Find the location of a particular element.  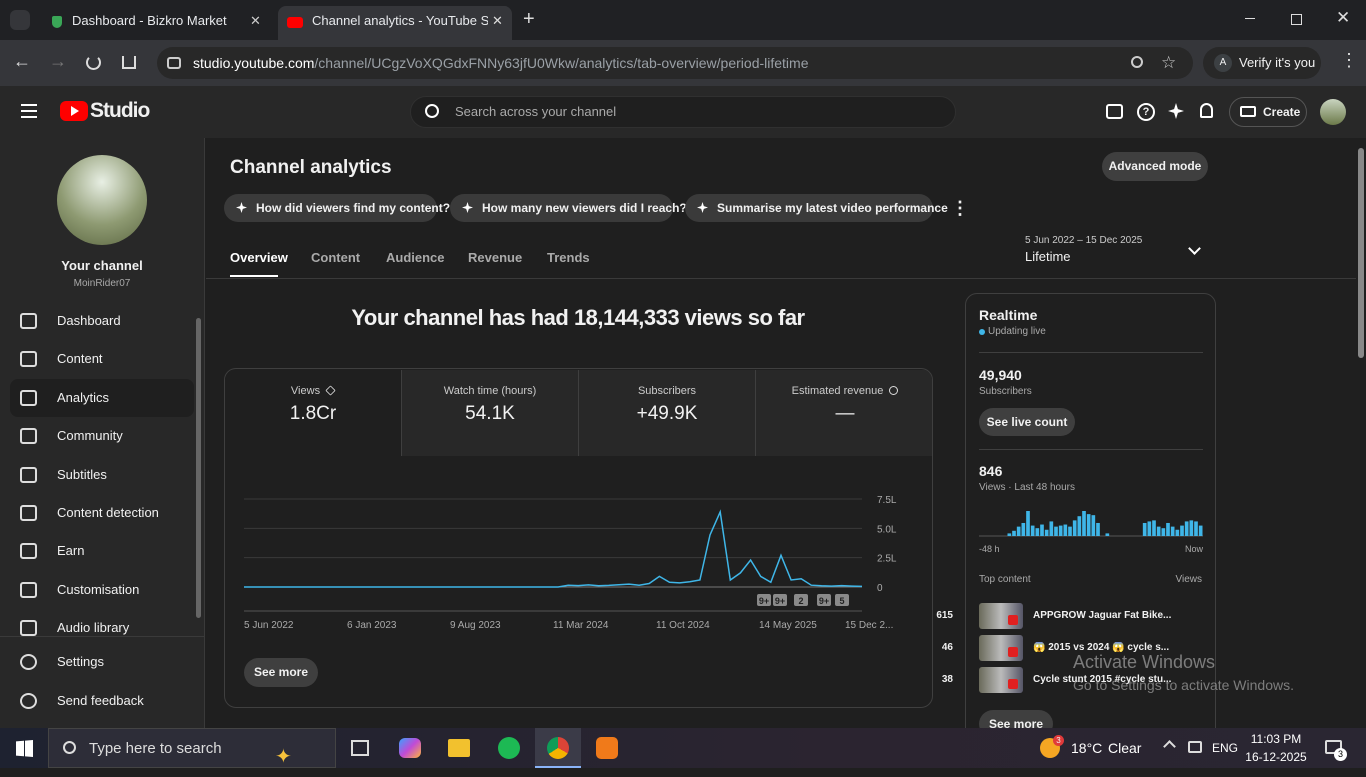

nav-item: Content is located at coordinates (102, 359).